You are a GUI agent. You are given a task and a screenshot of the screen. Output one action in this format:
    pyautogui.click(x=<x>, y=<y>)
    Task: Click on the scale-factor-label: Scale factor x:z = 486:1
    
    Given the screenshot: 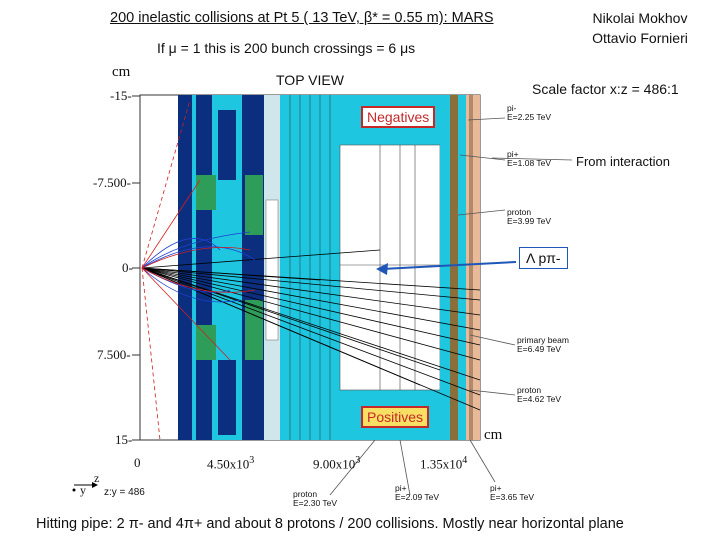 What is the action you would take?
    pyautogui.click(x=605, y=89)
    